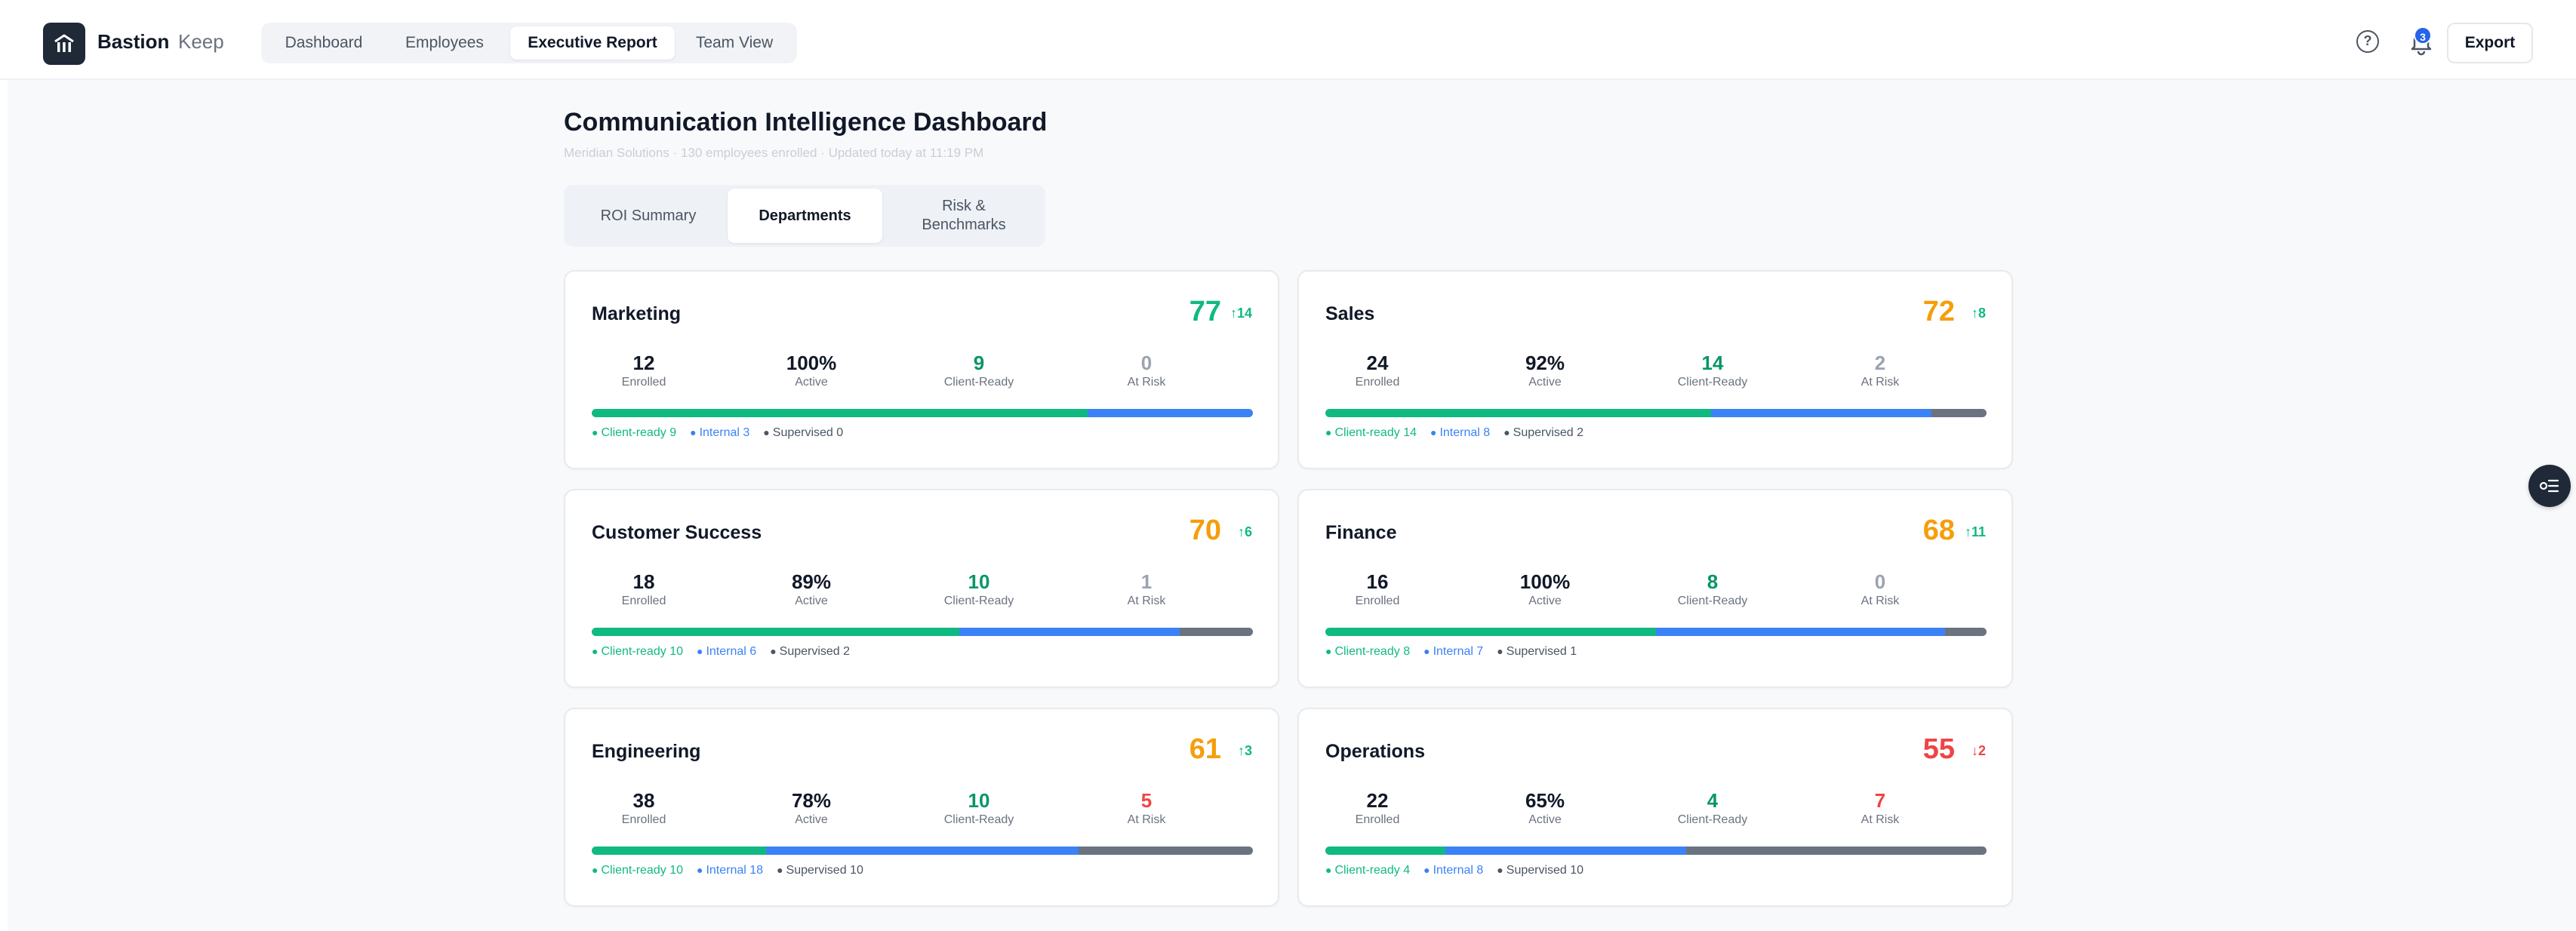 Image resolution: width=2576 pixels, height=931 pixels. I want to click on tab-departments: Departments, so click(805, 216).